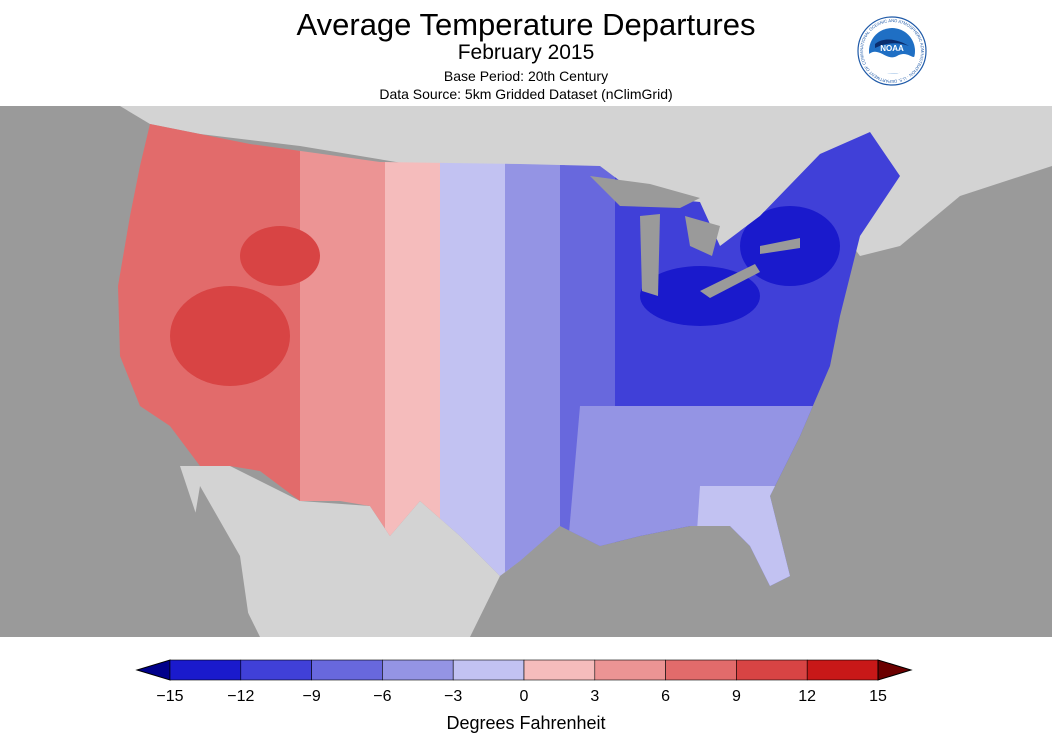 This screenshot has width=1052, height=744. What do you see at coordinates (153, 670) in the screenshot?
I see `legend-low-arrow` at bounding box center [153, 670].